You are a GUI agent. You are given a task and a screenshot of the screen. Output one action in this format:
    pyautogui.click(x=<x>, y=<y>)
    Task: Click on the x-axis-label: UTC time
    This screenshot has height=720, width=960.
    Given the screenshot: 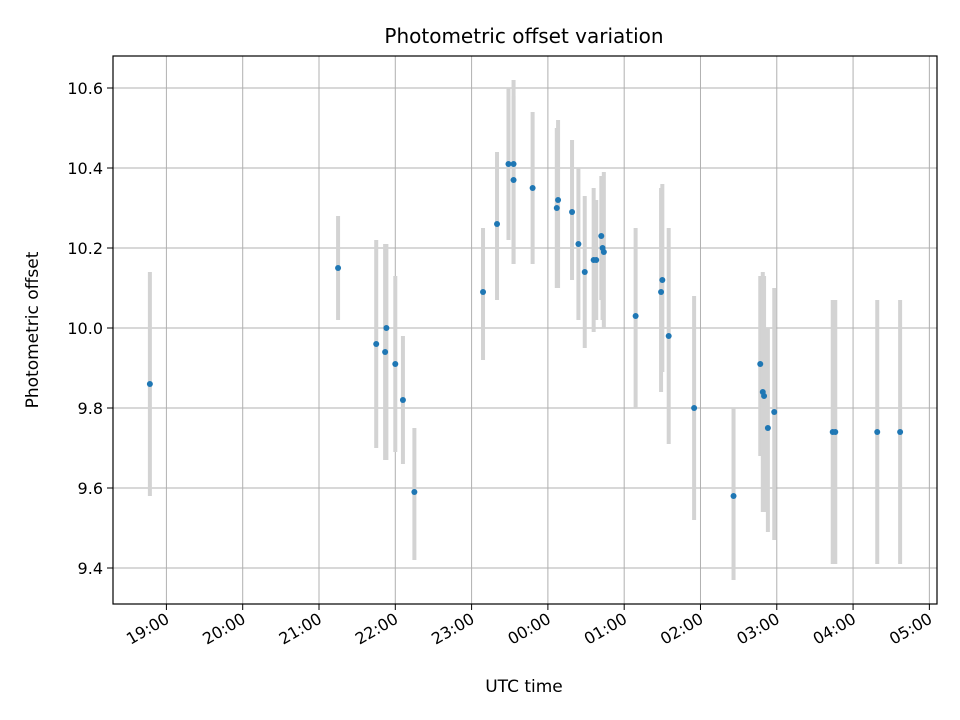 What is the action you would take?
    pyautogui.click(x=524, y=687)
    